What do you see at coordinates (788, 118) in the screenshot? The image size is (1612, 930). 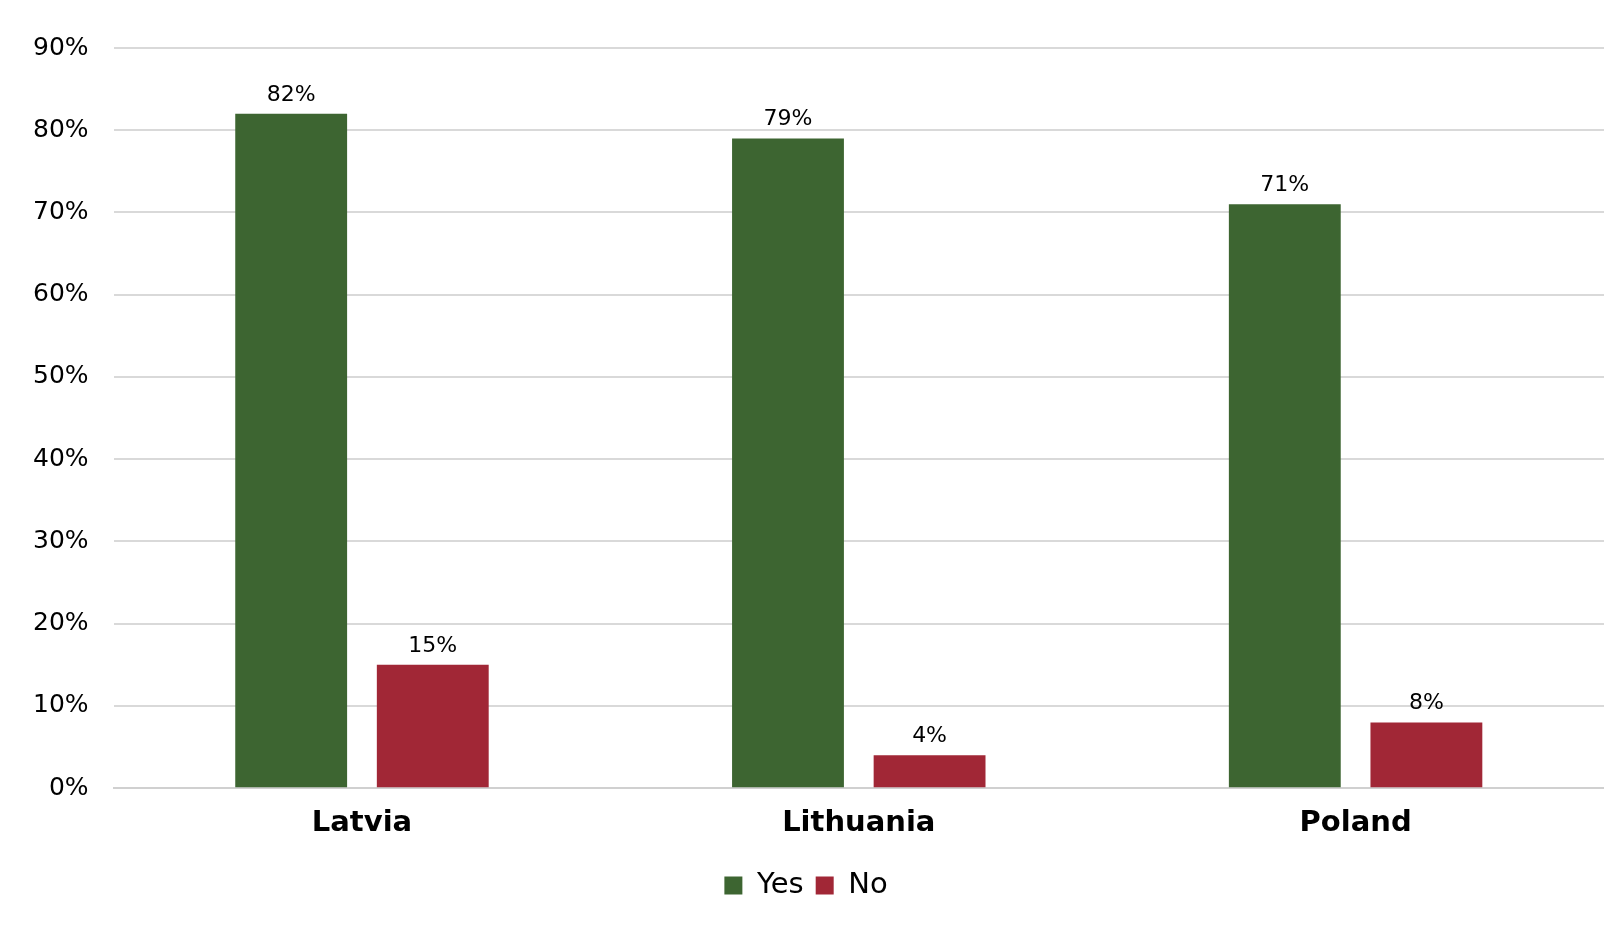 I see `data-label: 79%` at bounding box center [788, 118].